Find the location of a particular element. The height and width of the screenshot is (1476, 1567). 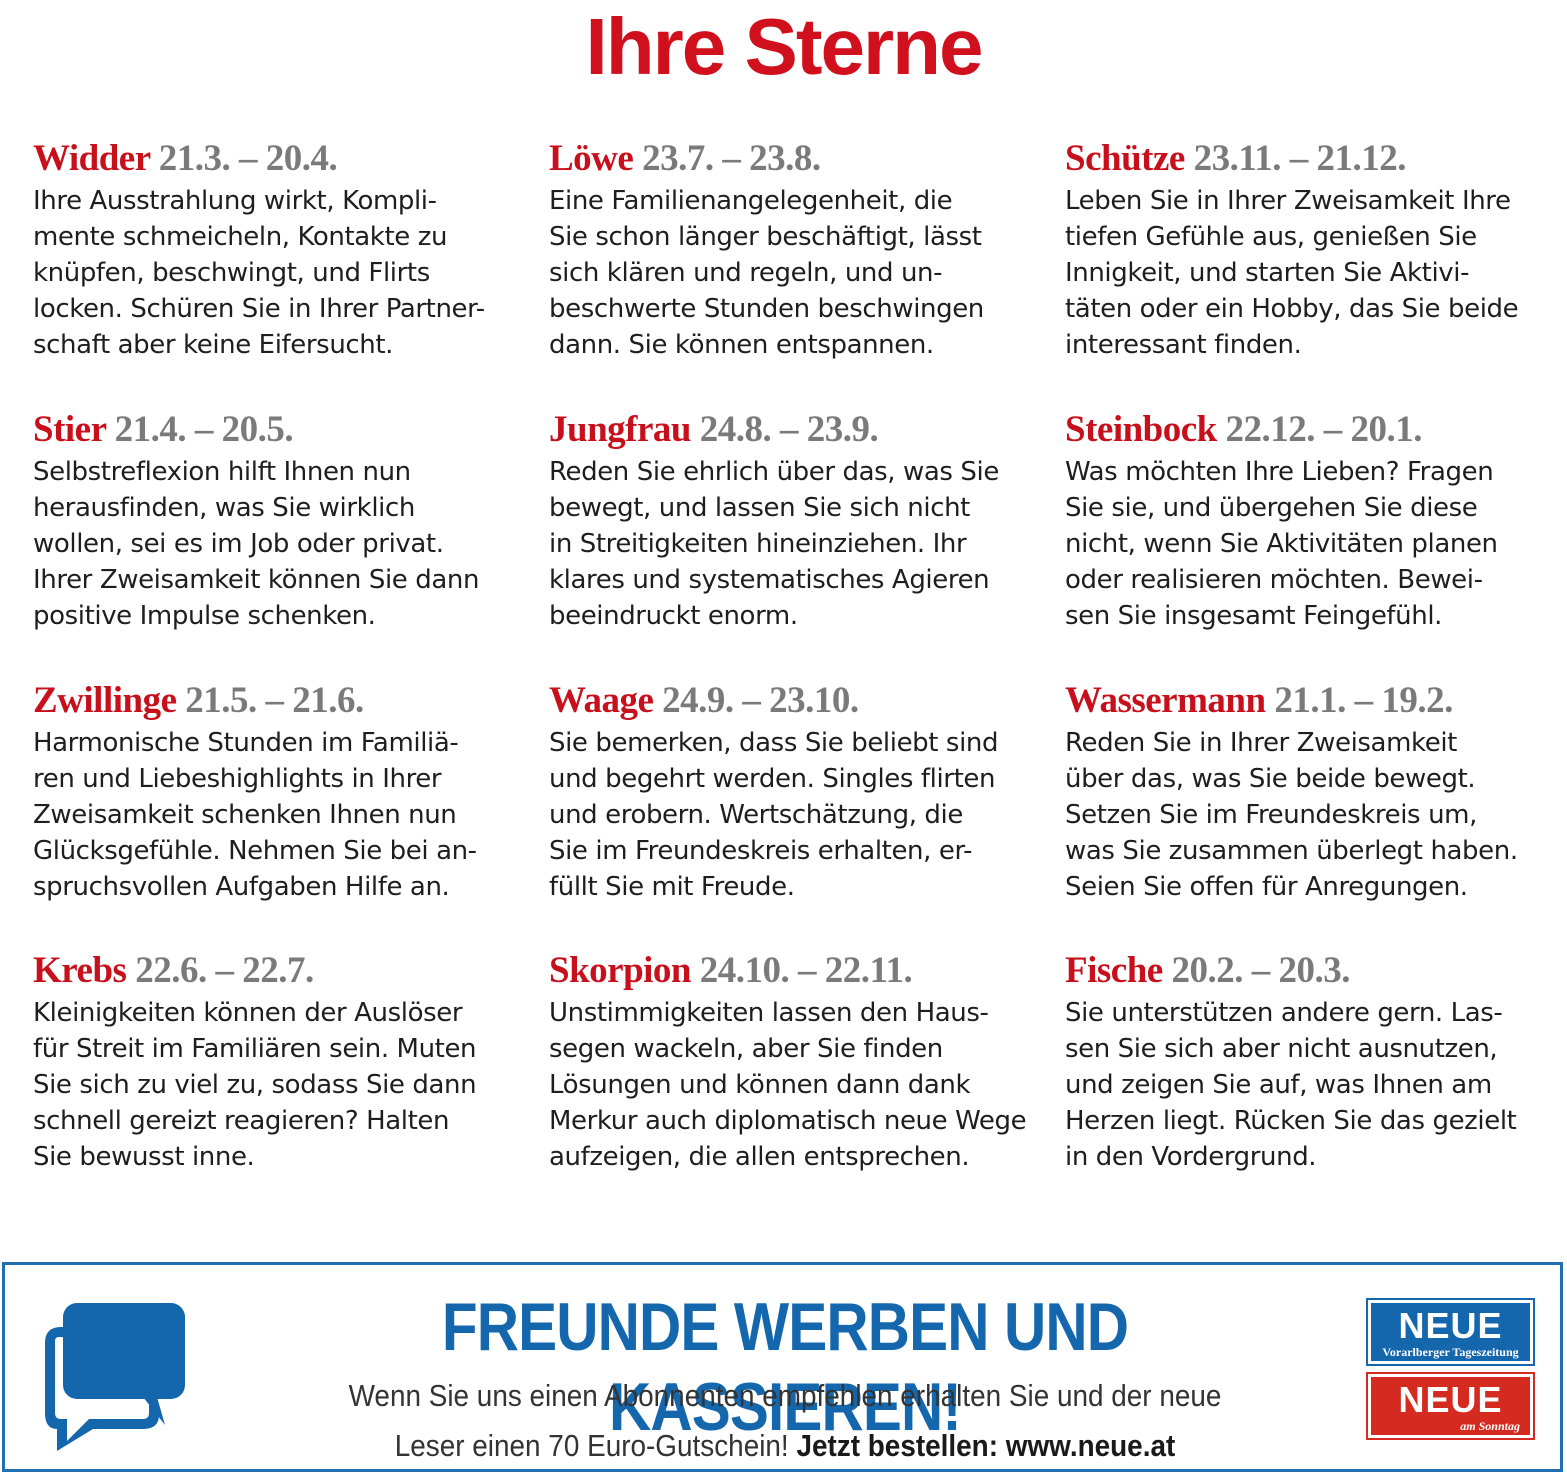

sign-dates: 24.9. – 23.10. is located at coordinates (760, 700).